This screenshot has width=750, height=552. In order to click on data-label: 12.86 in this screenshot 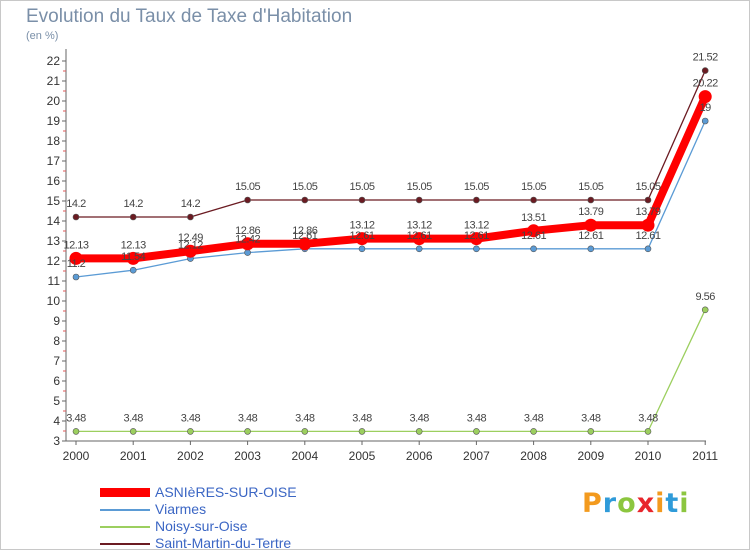, I will do `click(247, 231)`.